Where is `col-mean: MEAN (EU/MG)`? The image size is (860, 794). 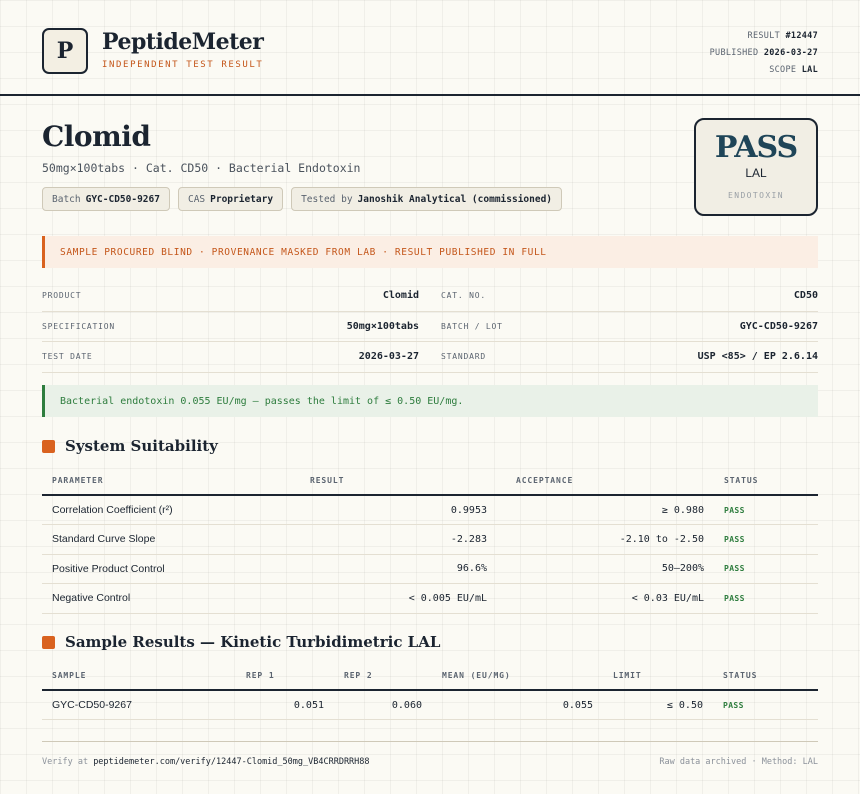 col-mean: MEAN (EU/MG) is located at coordinates (517, 676).